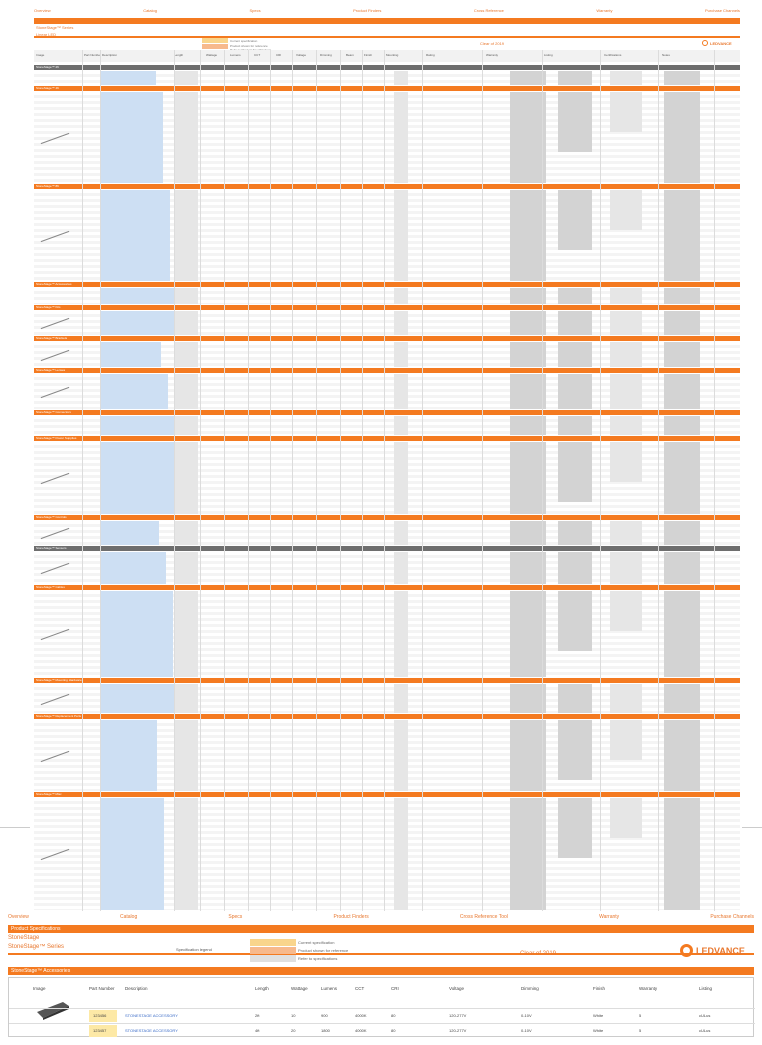  What do you see at coordinates (326, 55) in the screenshot?
I see `column-header: Dimming` at bounding box center [326, 55].